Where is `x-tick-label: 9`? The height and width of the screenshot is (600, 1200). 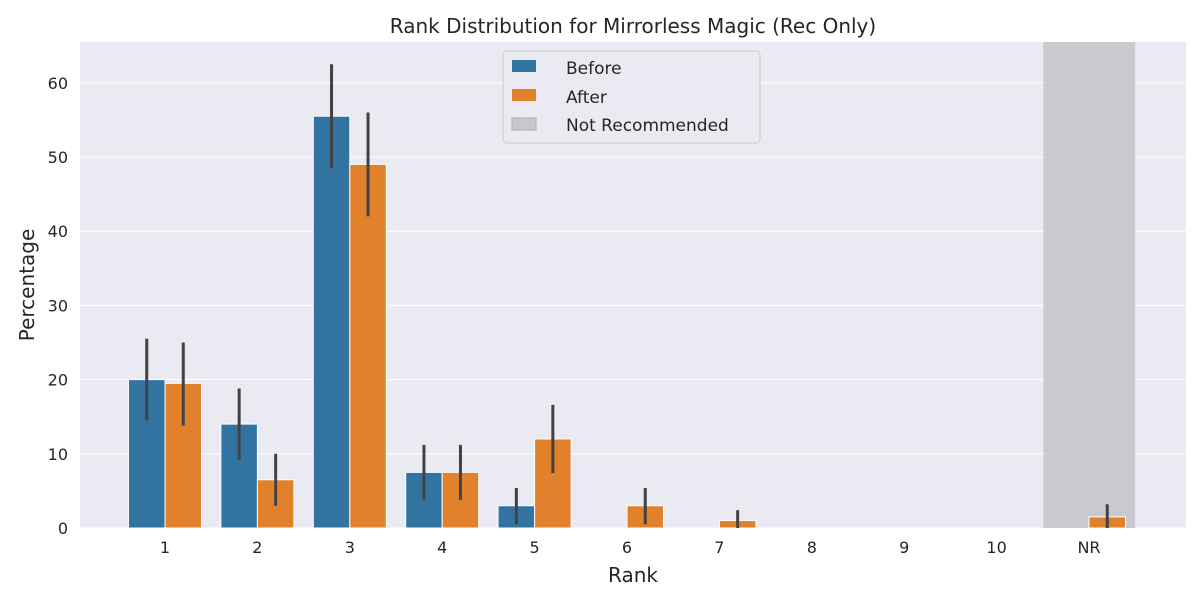 x-tick-label: 9 is located at coordinates (904, 547).